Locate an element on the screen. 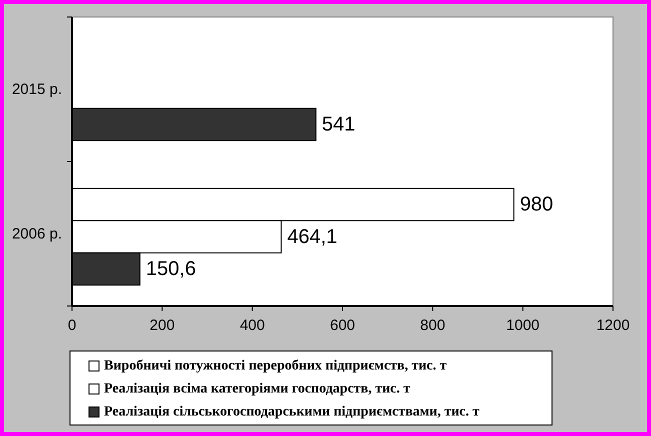 Image resolution: width=651 pixels, height=436 pixels. y-tick-label: 2006 р. is located at coordinates (37, 233).